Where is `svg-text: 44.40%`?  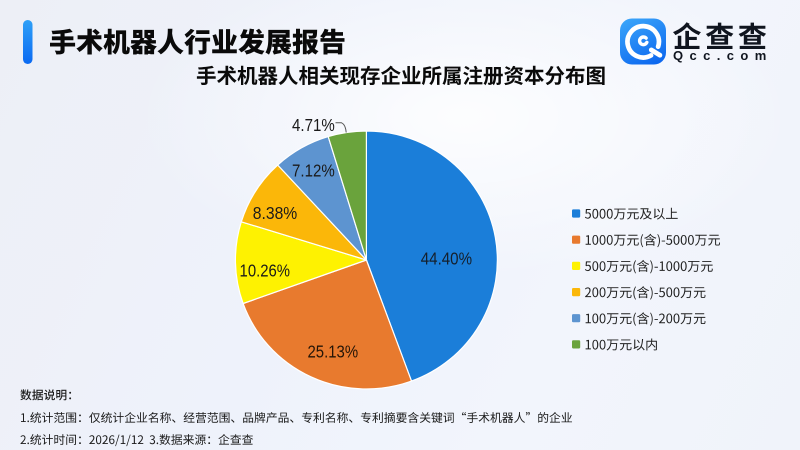 svg-text: 44.40% is located at coordinates (446, 259).